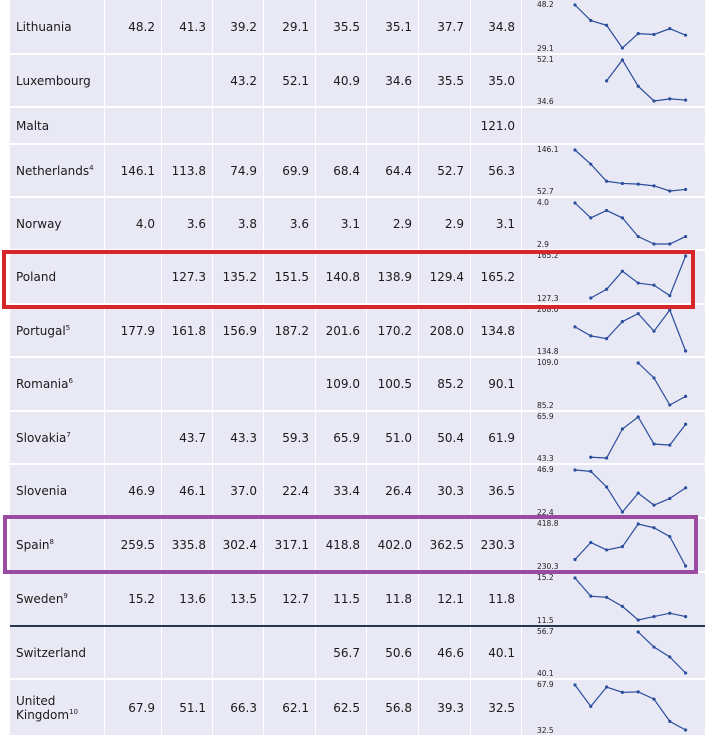  I want to click on value-cell: 43.7, so click(185, 437).